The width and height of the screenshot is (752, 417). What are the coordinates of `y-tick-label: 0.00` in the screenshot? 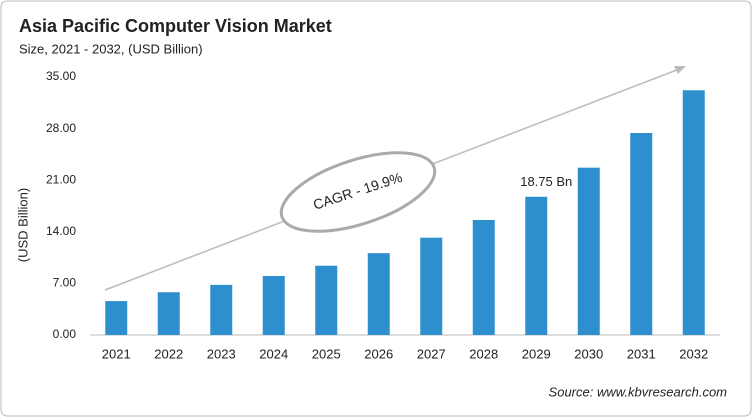 It's located at (65, 334).